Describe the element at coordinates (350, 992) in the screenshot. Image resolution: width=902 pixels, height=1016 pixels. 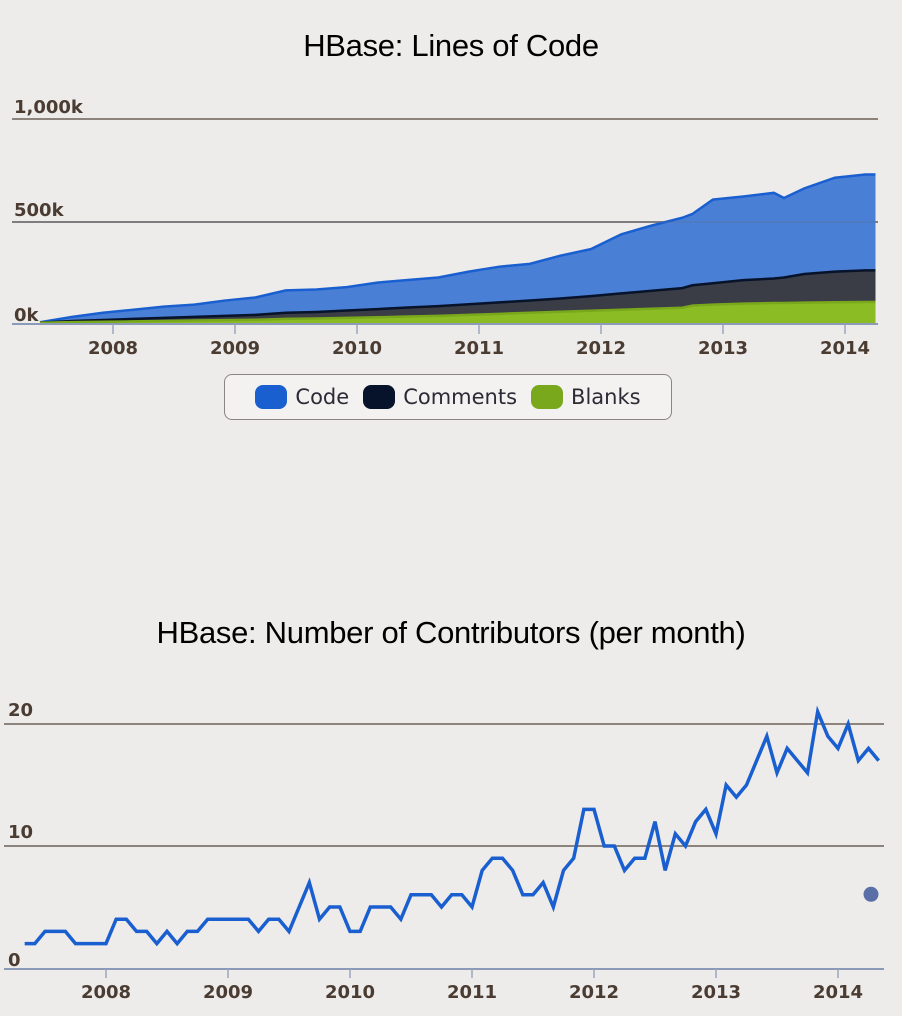
I see `contributors-x-label: 2010` at that location.